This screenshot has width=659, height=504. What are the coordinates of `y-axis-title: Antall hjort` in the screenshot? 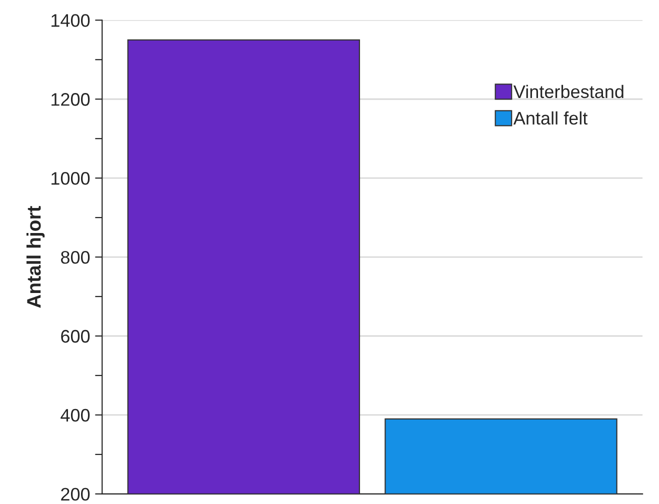 It's located at (35, 257).